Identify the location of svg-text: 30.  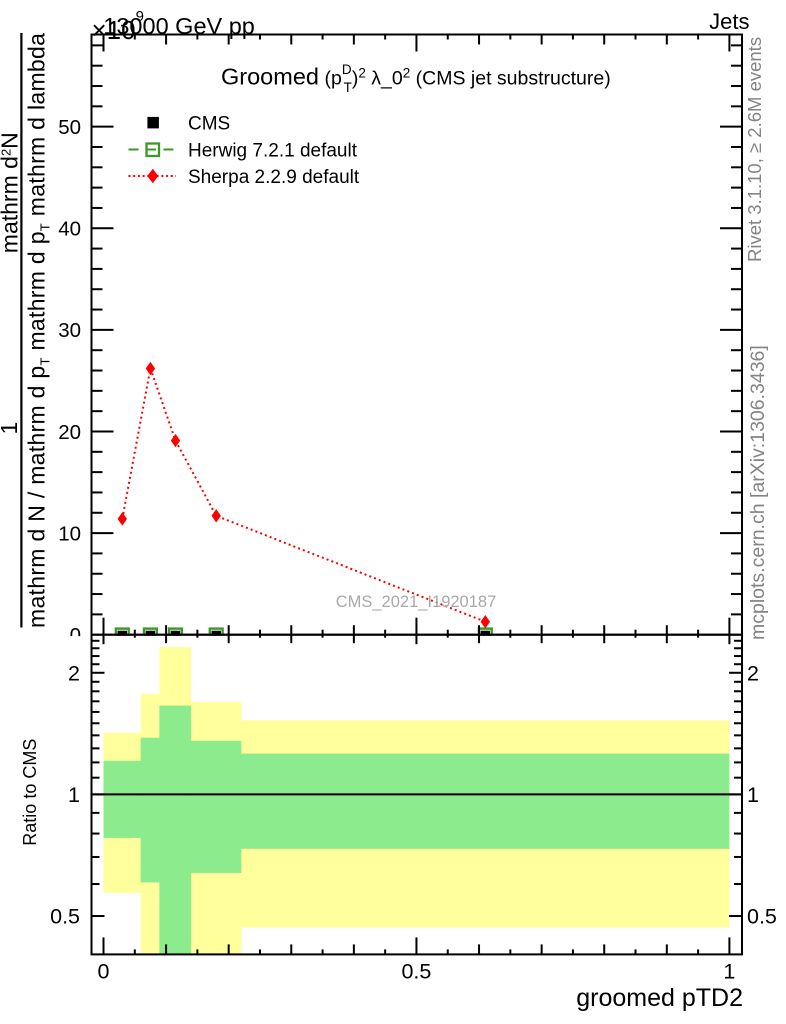
(69, 330).